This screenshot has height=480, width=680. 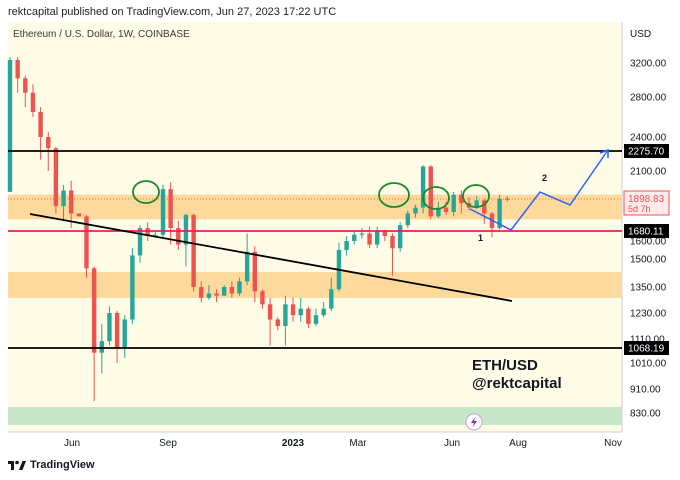 I want to click on price-tag-label: 2275.70, so click(x=646, y=152).